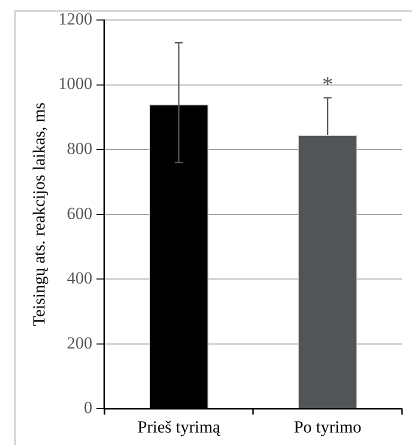  What do you see at coordinates (79, 148) in the screenshot?
I see `y-tick-label: 800` at bounding box center [79, 148].